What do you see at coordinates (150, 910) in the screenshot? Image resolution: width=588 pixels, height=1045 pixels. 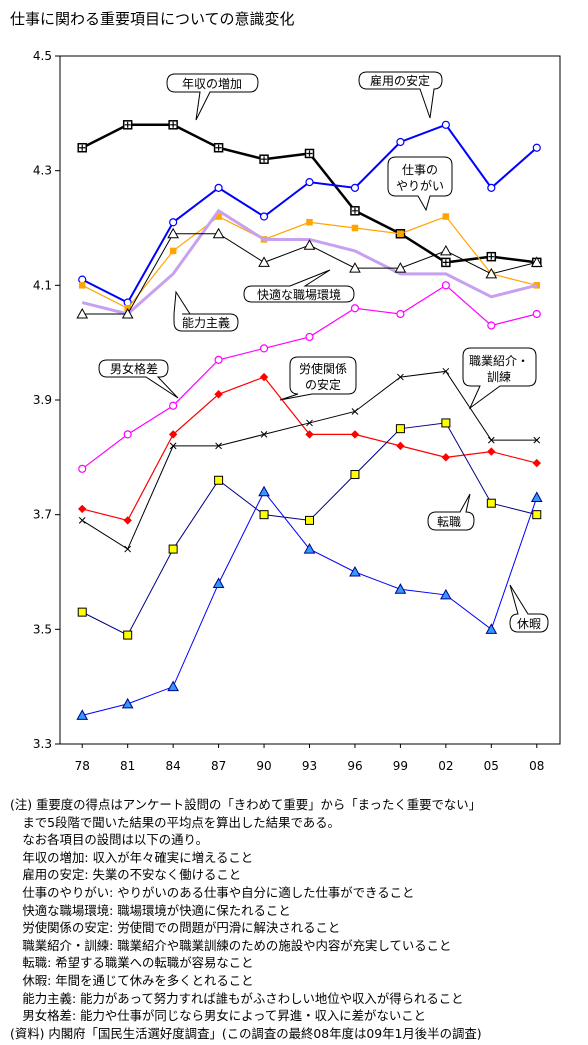 I see `note-line: 快適な職場環境: 職場環境が快適に保たれること` at bounding box center [150, 910].